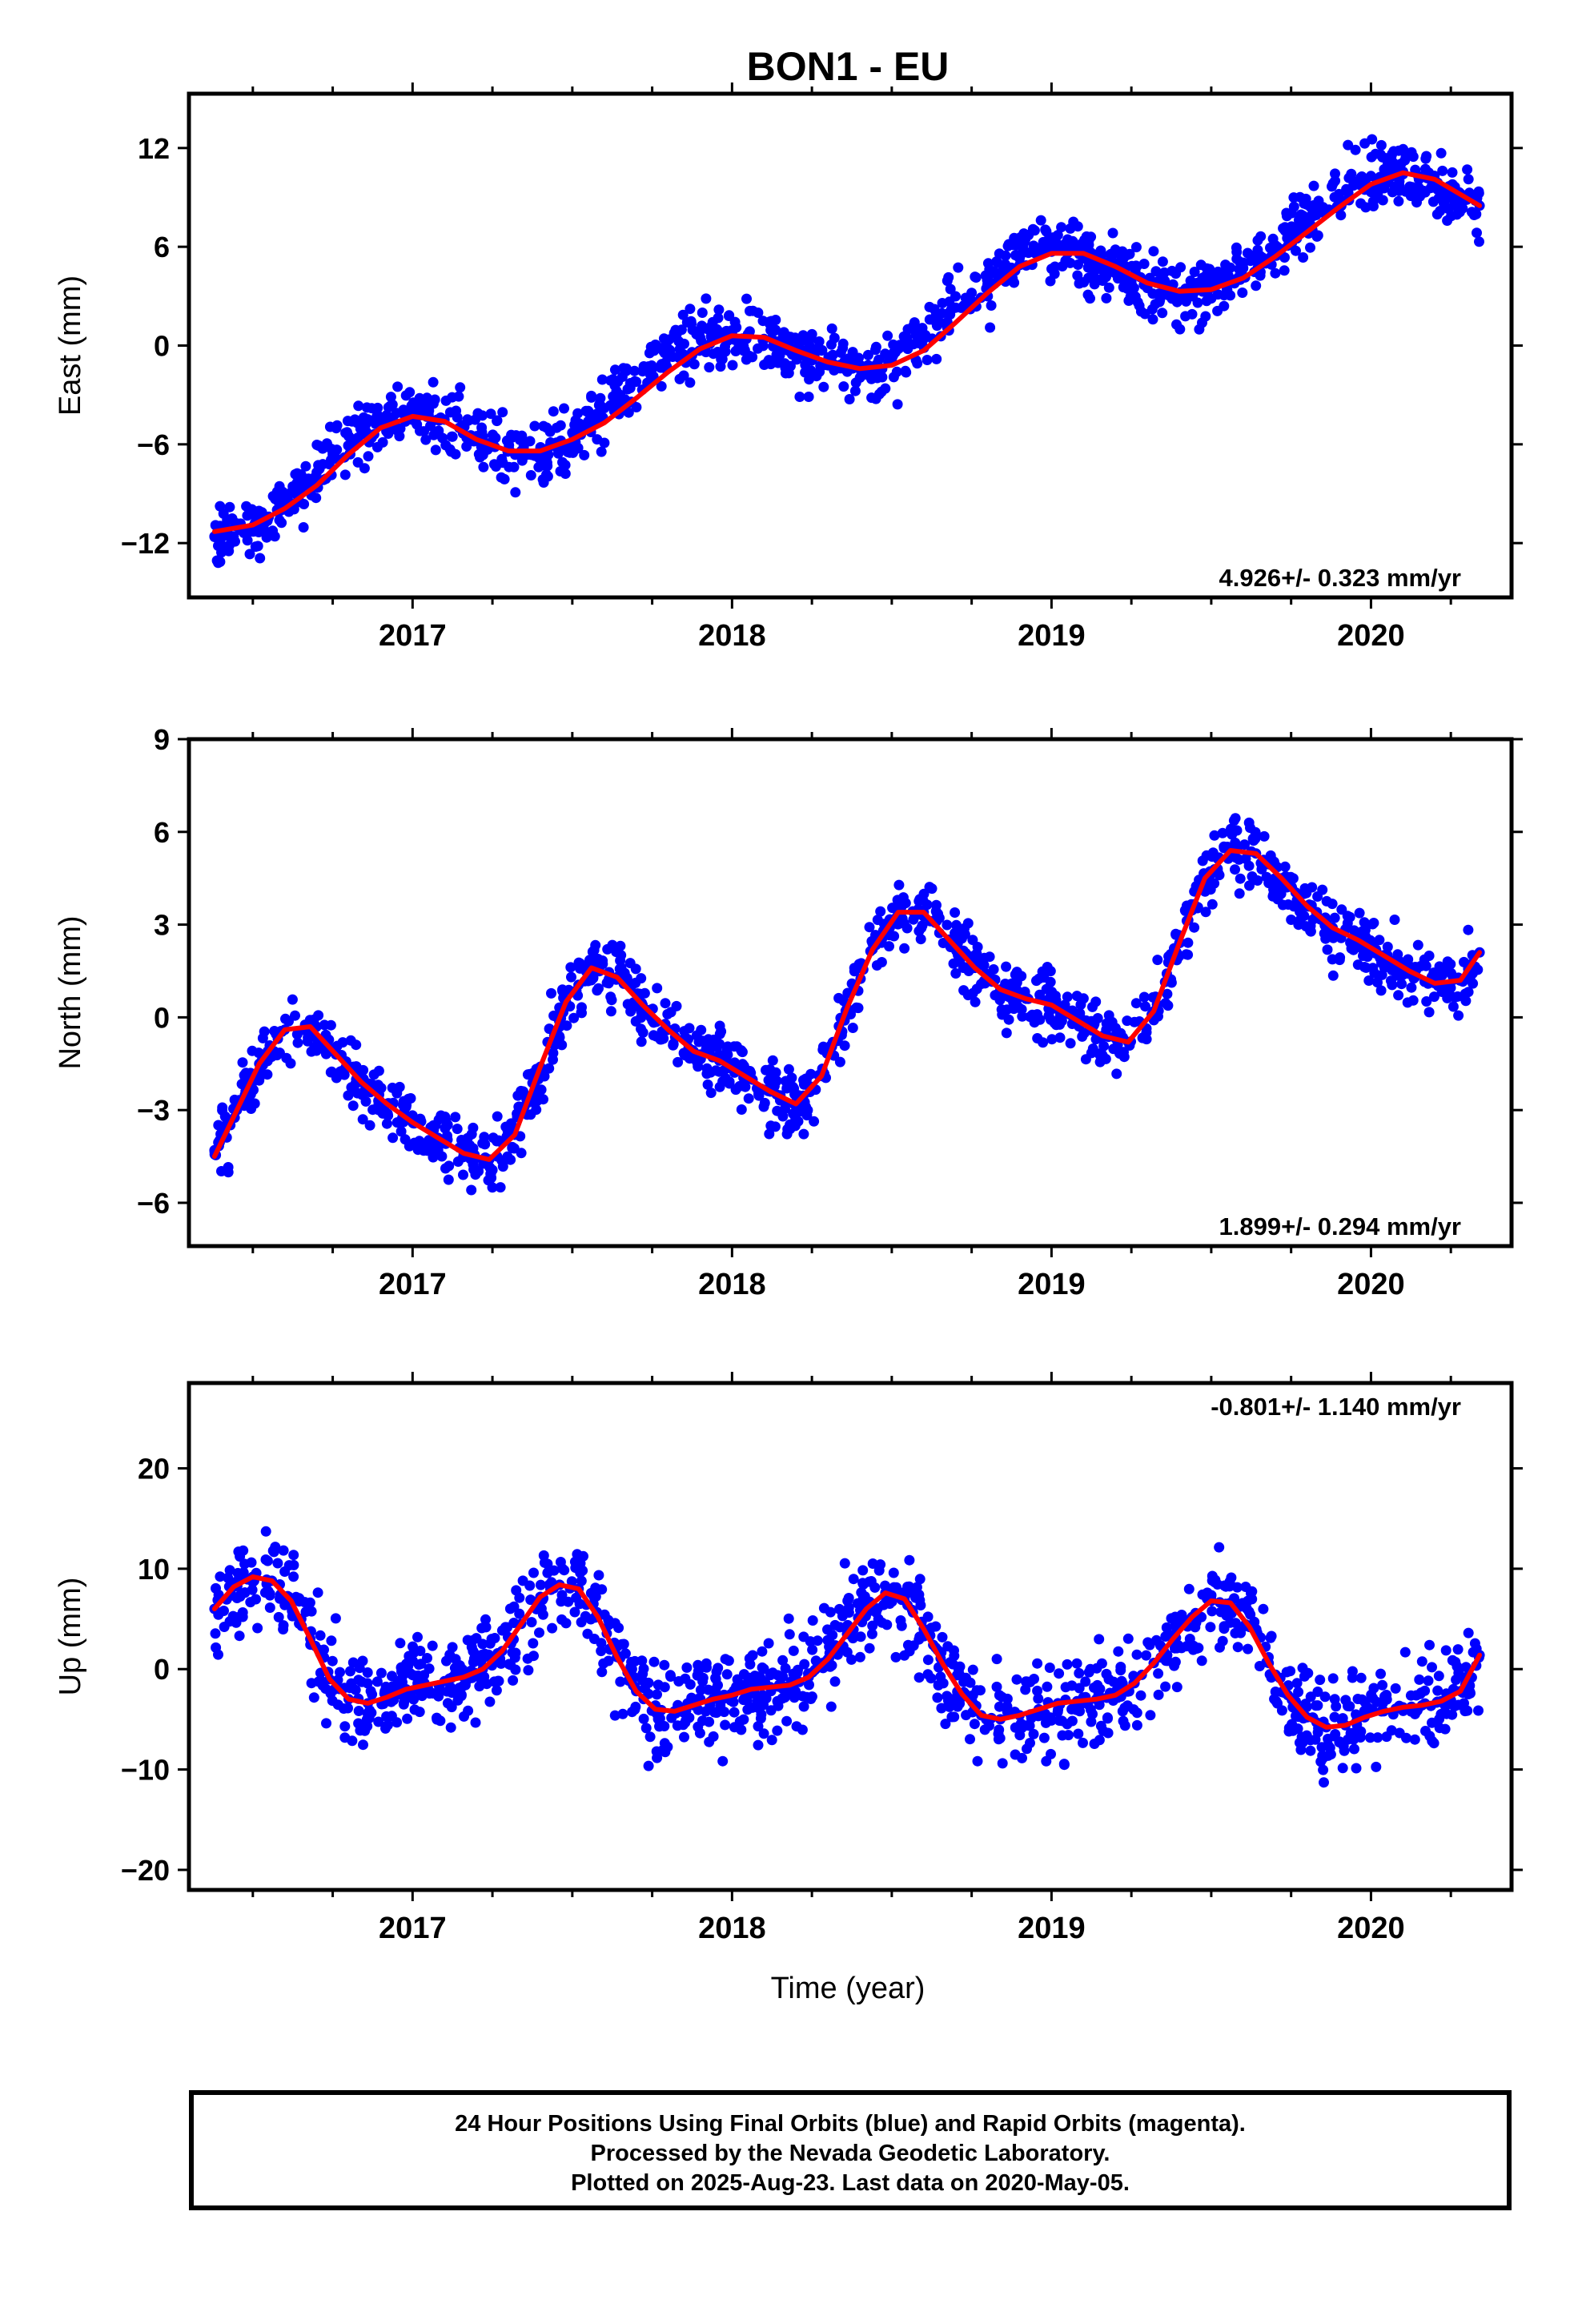 This screenshot has height=2324, width=1582. Describe the element at coordinates (154, 1470) in the screenshot. I see `y-tick-label: 20` at that location.